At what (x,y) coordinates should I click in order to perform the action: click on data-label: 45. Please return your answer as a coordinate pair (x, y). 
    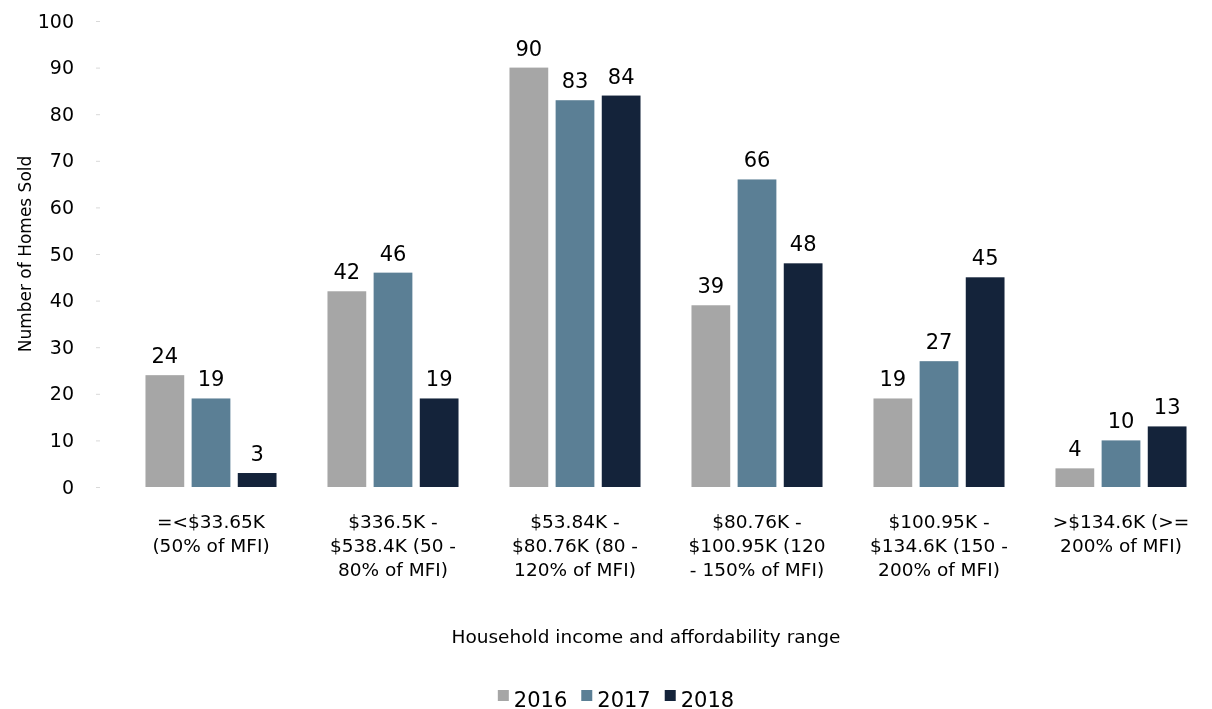
    Looking at the image, I should click on (985, 258).